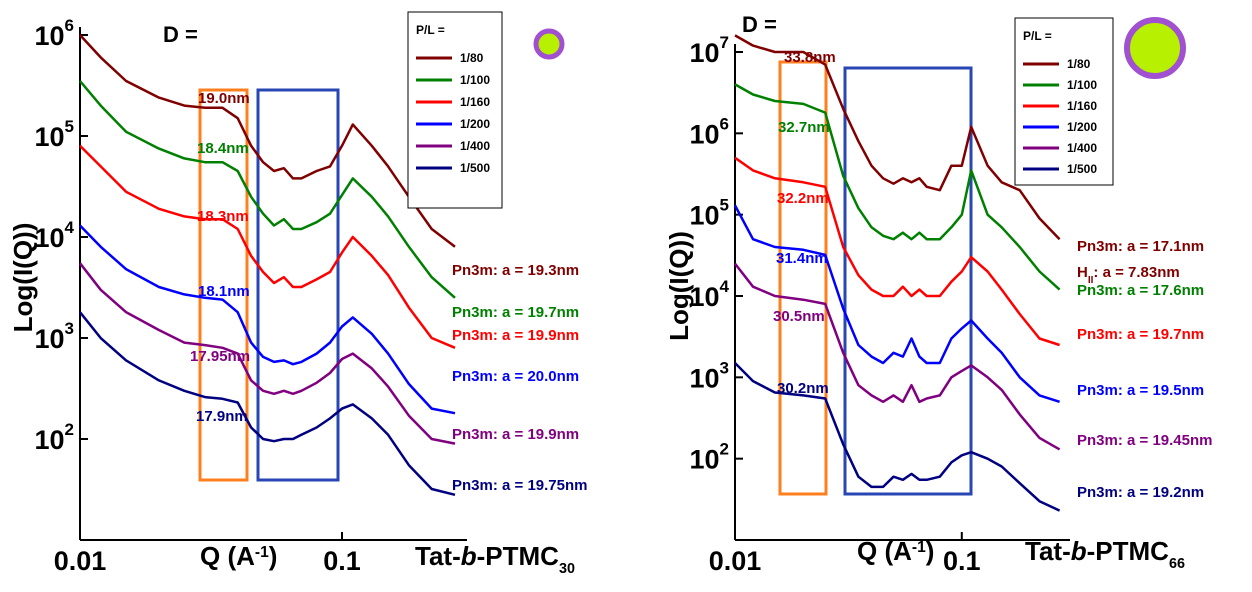 This screenshot has height=592, width=1252. Describe the element at coordinates (1136, 272) in the screenshot. I see `fit-label-part: : a = 7.83nm` at that location.